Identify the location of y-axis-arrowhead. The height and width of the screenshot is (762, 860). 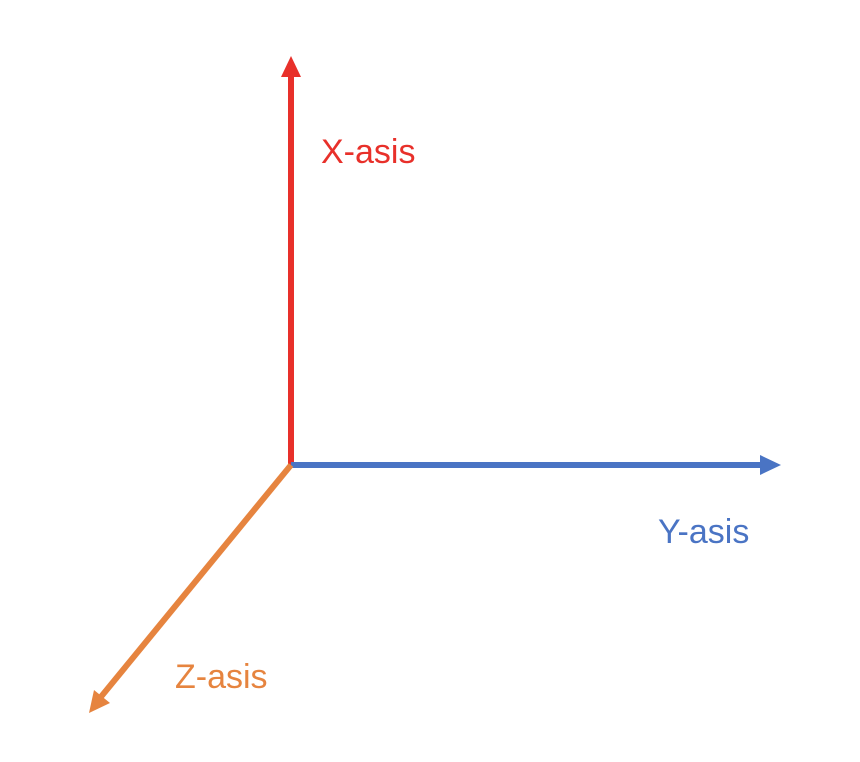
(770, 465).